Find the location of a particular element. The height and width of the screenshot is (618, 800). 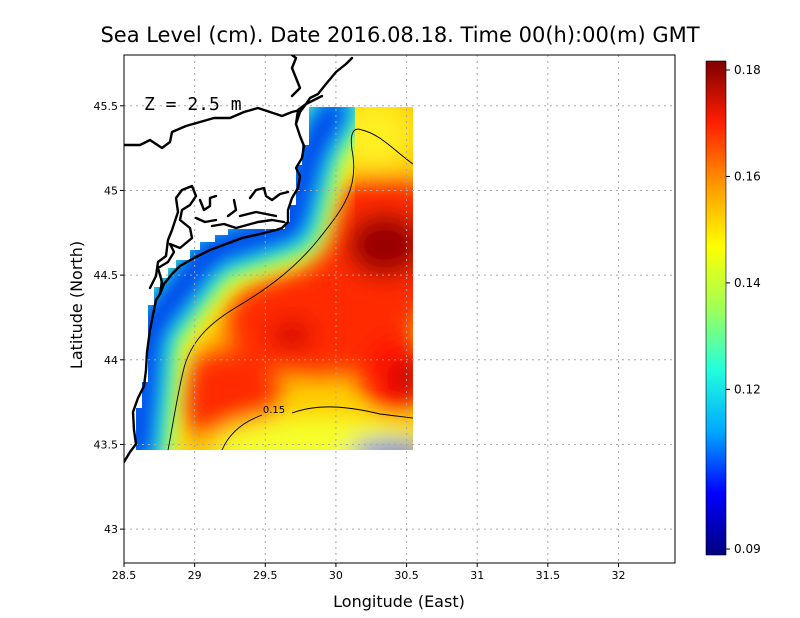

contour-label: 0.15 is located at coordinates (274, 410).